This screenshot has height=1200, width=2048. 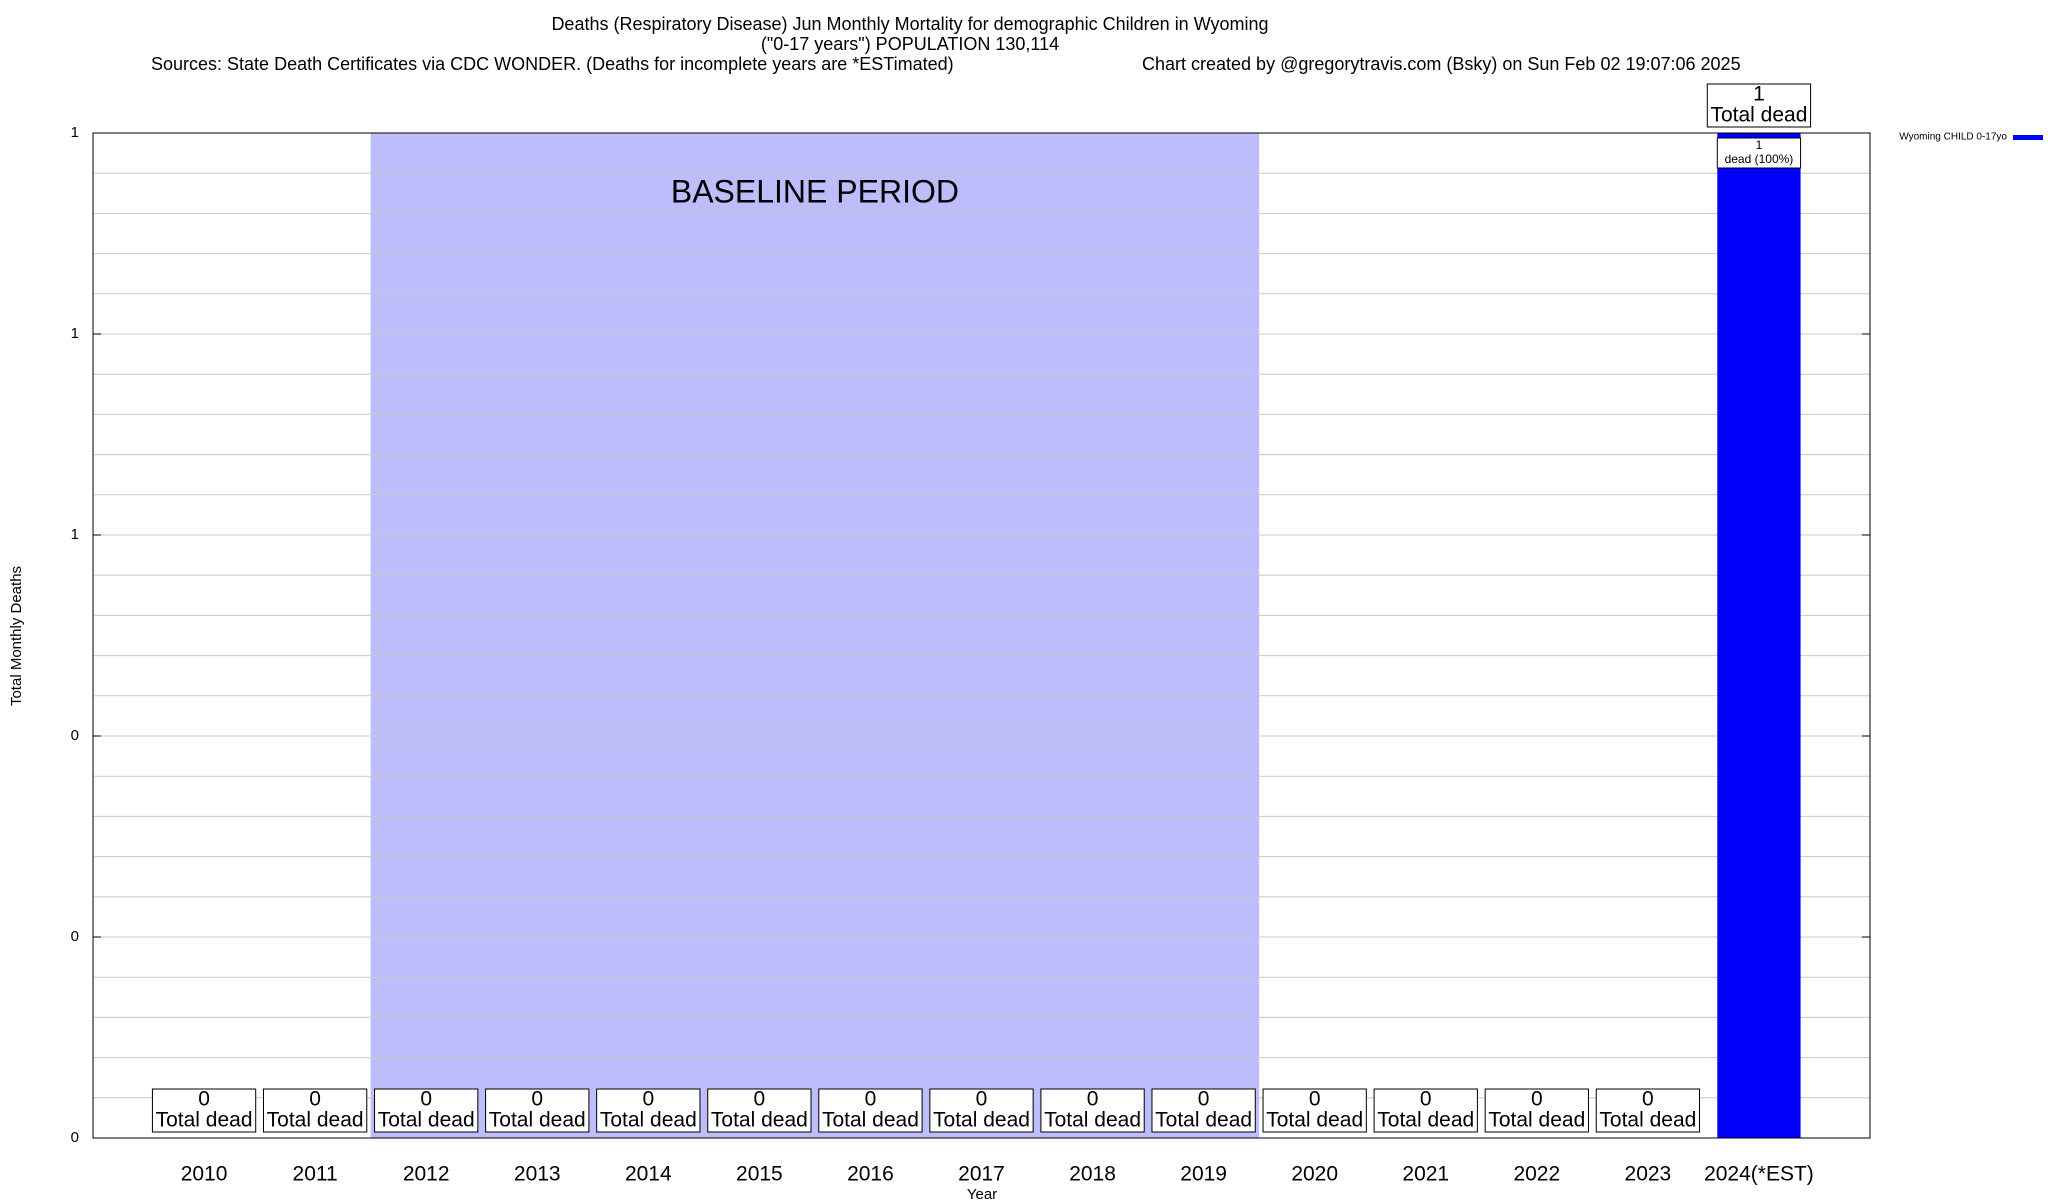 What do you see at coordinates (759, 1174) in the screenshot?
I see `x-tick-label: 2015` at bounding box center [759, 1174].